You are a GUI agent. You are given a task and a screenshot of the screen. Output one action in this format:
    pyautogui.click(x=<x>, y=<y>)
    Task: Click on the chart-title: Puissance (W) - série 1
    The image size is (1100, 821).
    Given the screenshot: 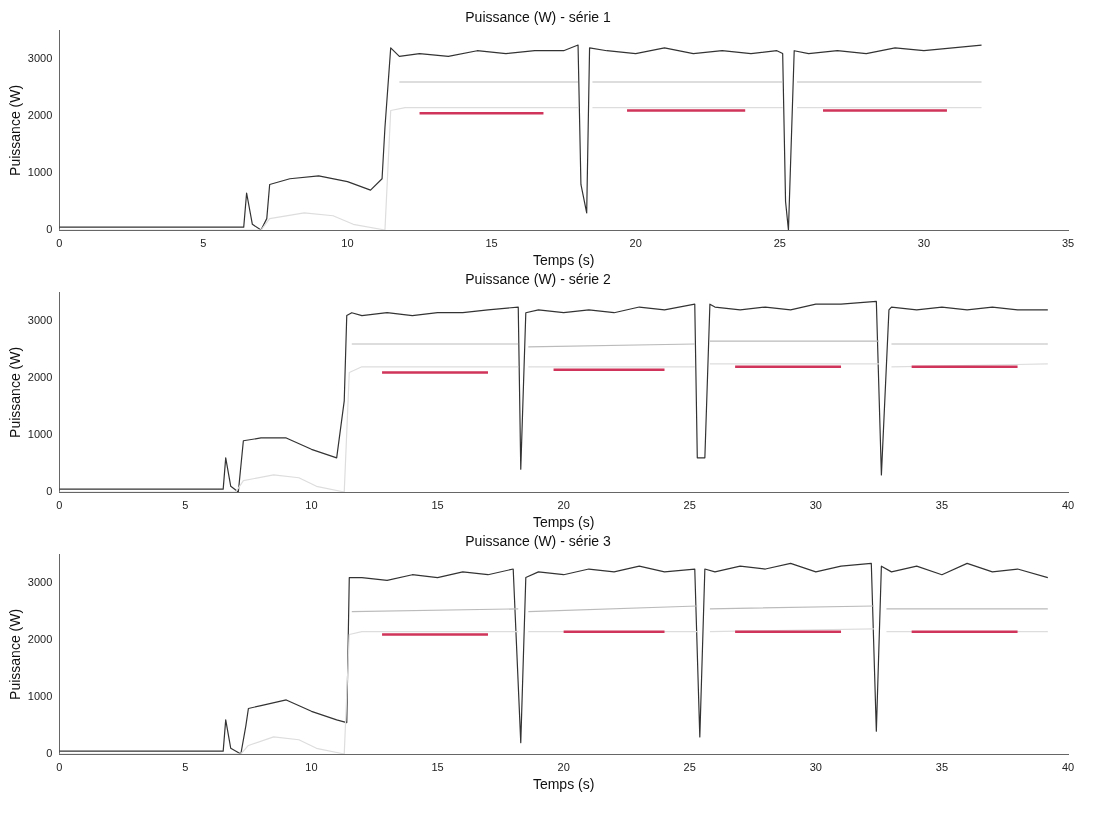 What is the action you would take?
    pyautogui.click(x=538, y=17)
    